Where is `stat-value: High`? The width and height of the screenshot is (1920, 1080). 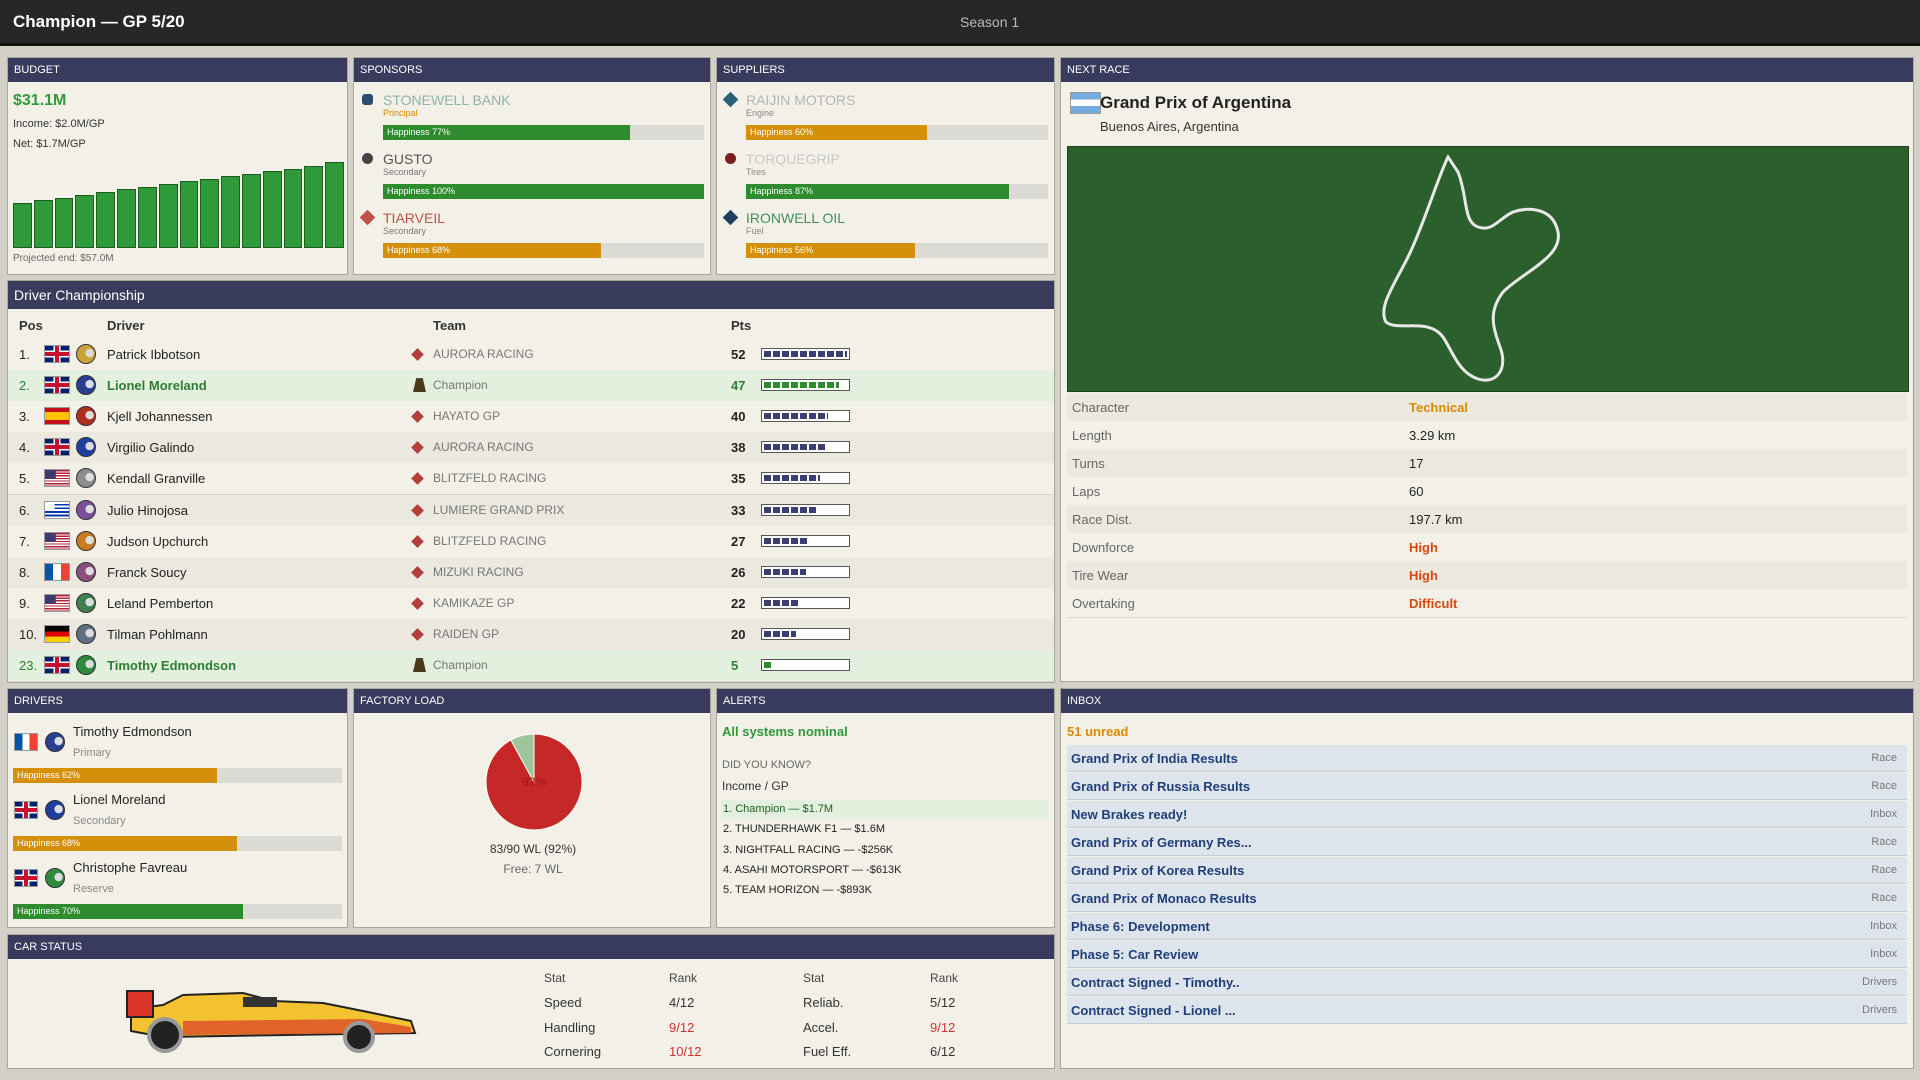 stat-value: High is located at coordinates (1423, 575).